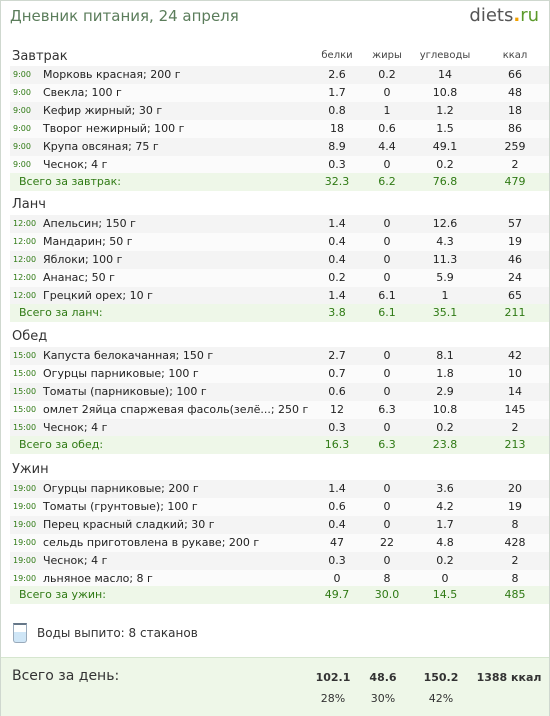  I want to click on kcal-total: 213, so click(515, 444).